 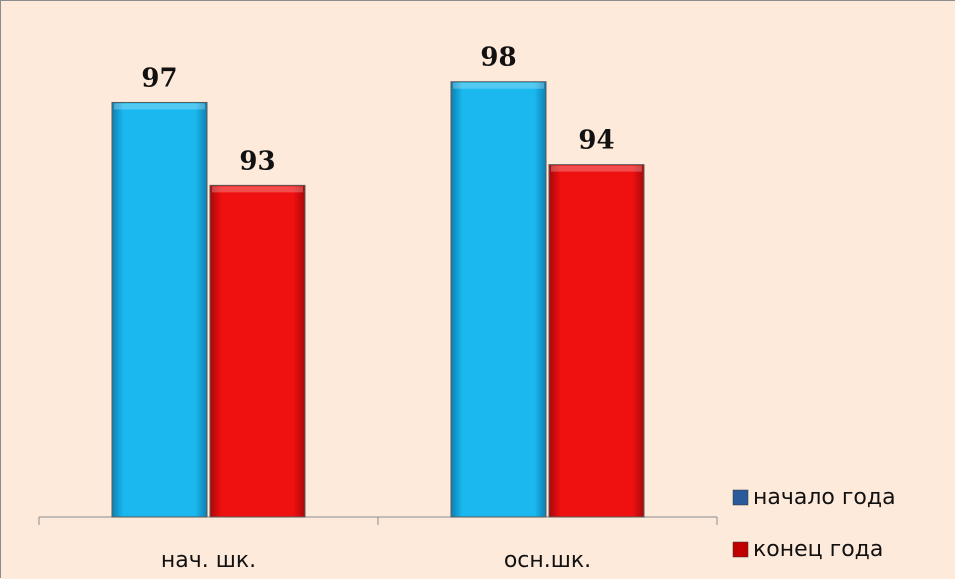 What do you see at coordinates (824, 497) in the screenshot?
I see `legend-label: начало года` at bounding box center [824, 497].